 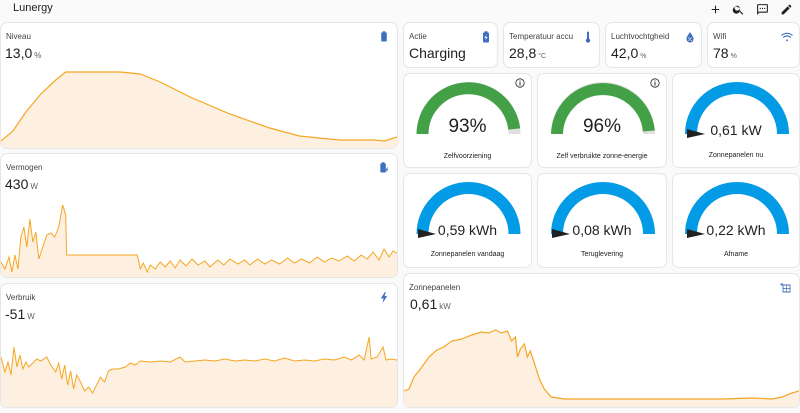 I want to click on gauge-value: 0,08 kWh, so click(x=602, y=230).